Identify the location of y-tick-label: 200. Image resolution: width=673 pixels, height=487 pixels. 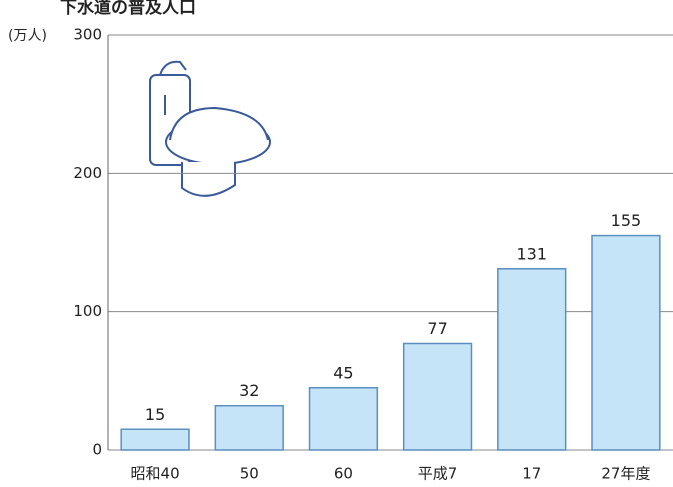
(87, 173).